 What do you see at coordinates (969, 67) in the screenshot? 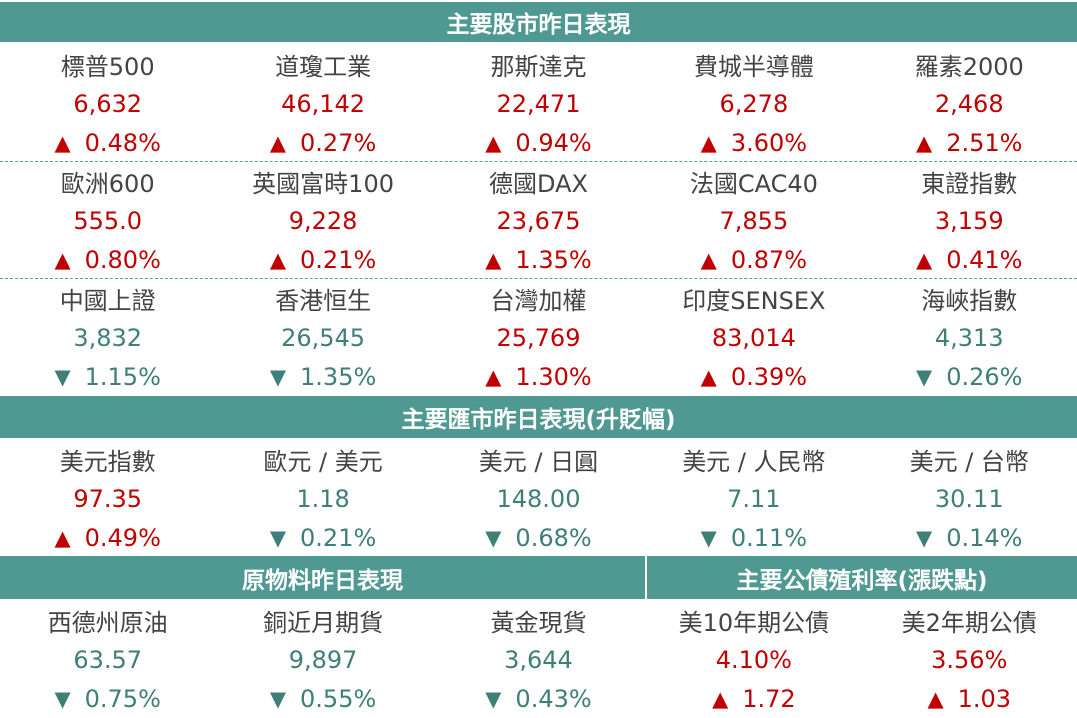
I see `quote-name: 羅素2000` at bounding box center [969, 67].